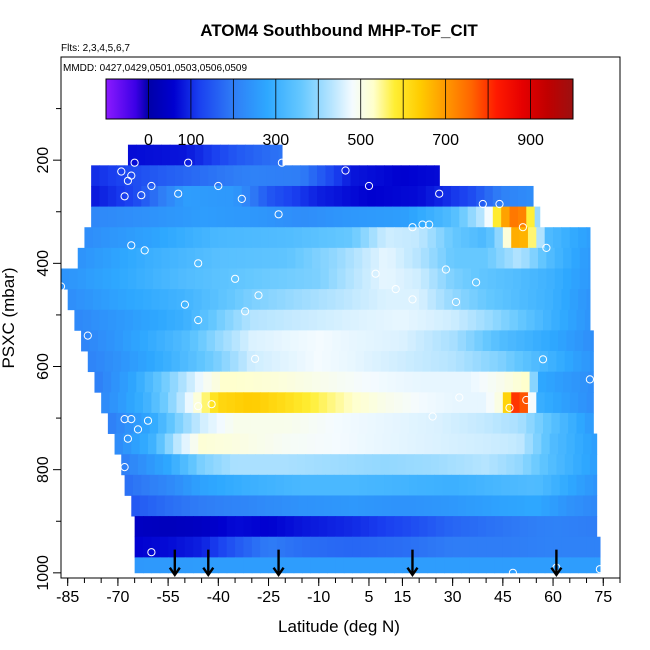  I want to click on y-tick-label: 1000, so click(43, 573).